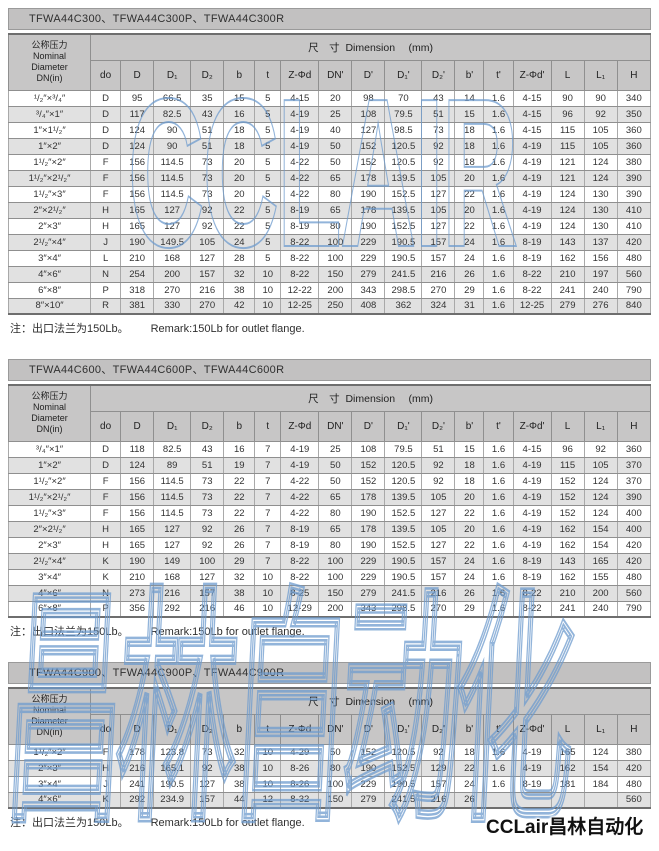  Describe the element at coordinates (469, 577) in the screenshot. I see `cell: 24` at that location.